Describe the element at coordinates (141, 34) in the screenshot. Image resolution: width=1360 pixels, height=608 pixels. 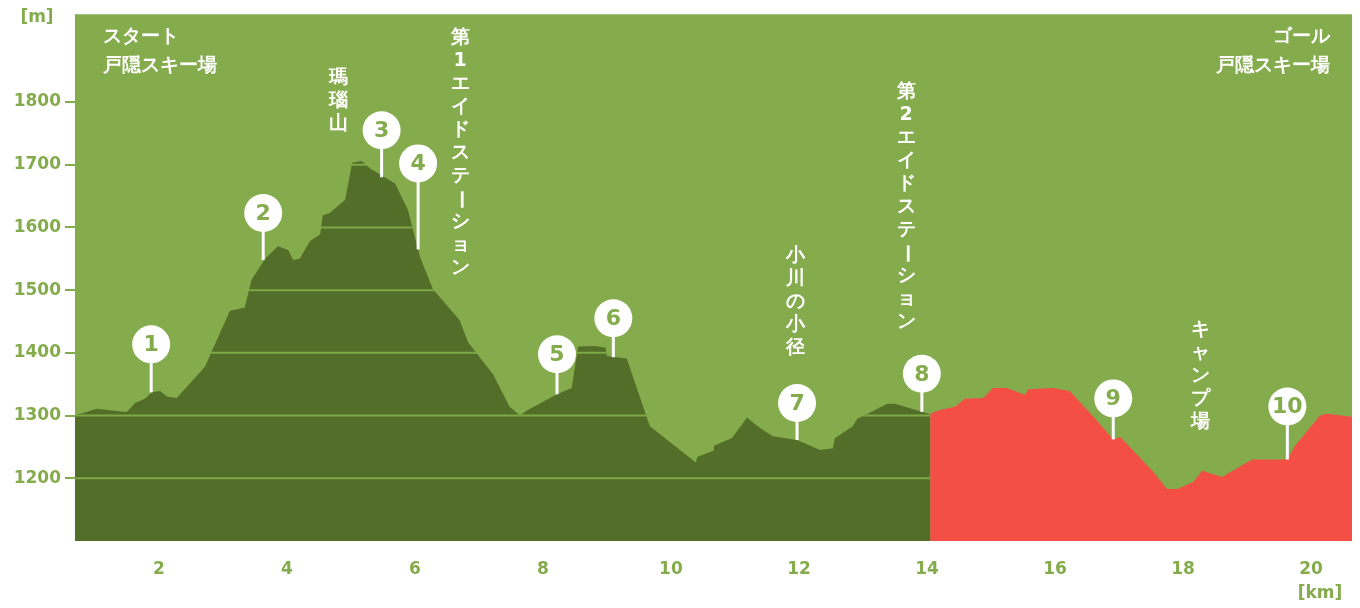
I see `annotation: スタート` at that location.